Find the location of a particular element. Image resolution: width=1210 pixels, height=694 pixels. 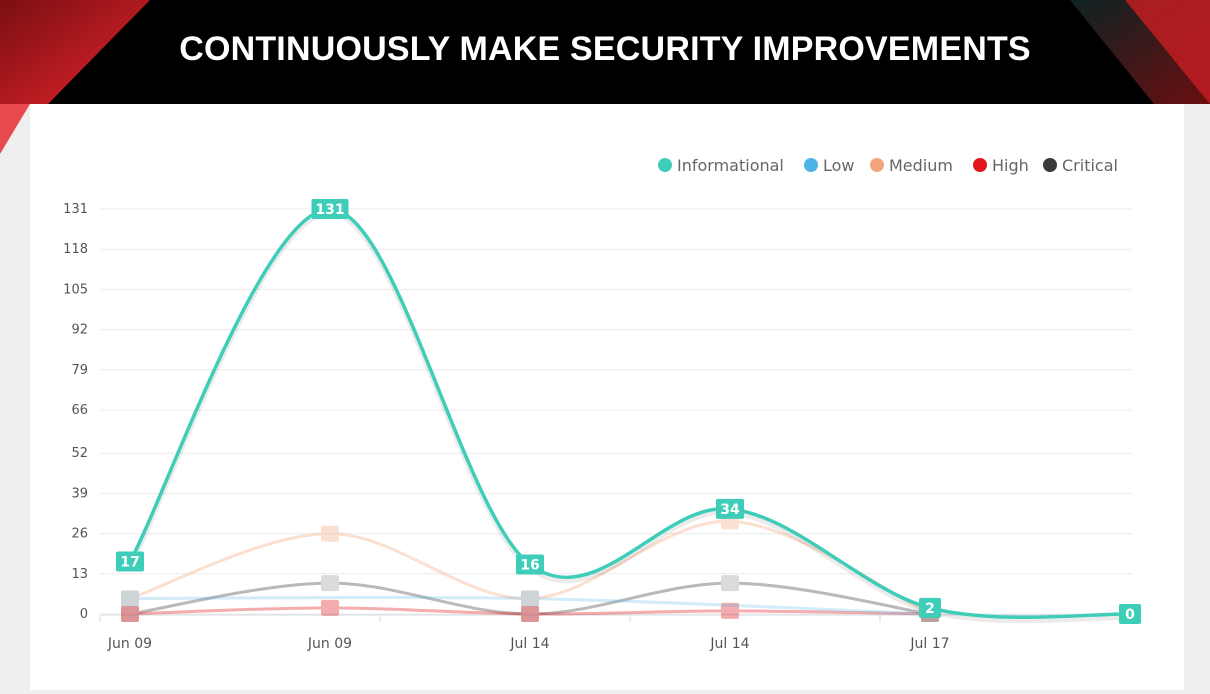

data-label: 131 is located at coordinates (329, 210).